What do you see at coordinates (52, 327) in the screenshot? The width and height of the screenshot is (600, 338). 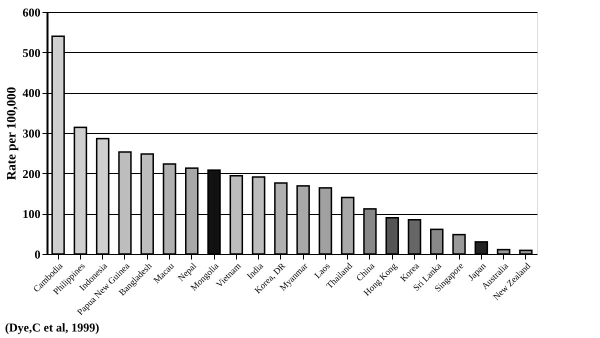 I see `text: (Dye,C et al, 1999)` at bounding box center [52, 327].